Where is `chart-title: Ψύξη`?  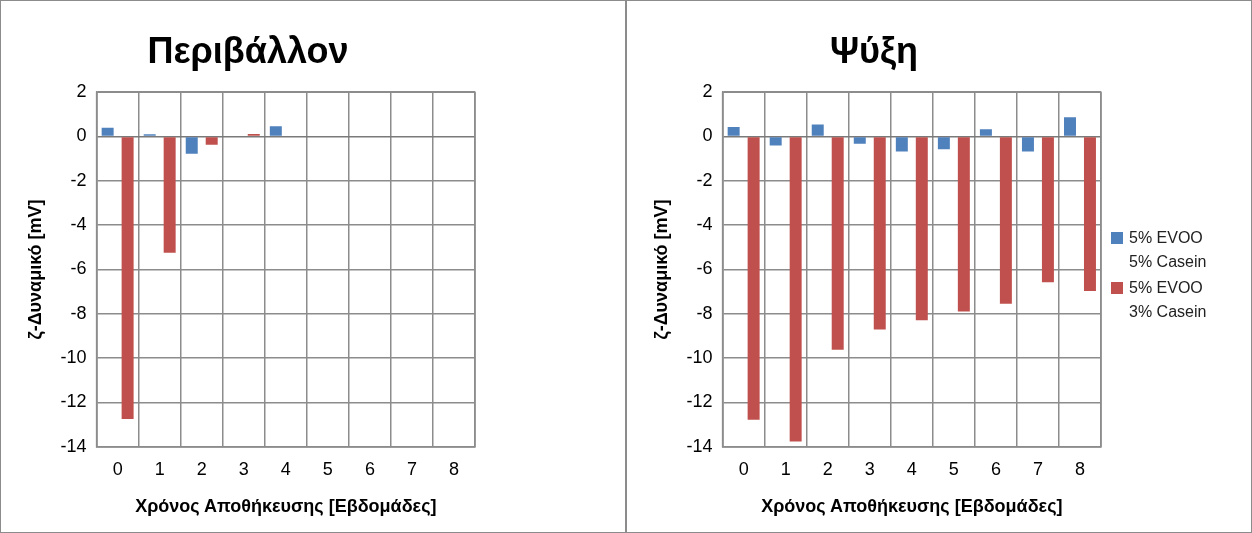 chart-title: Ψύξη is located at coordinates (874, 50).